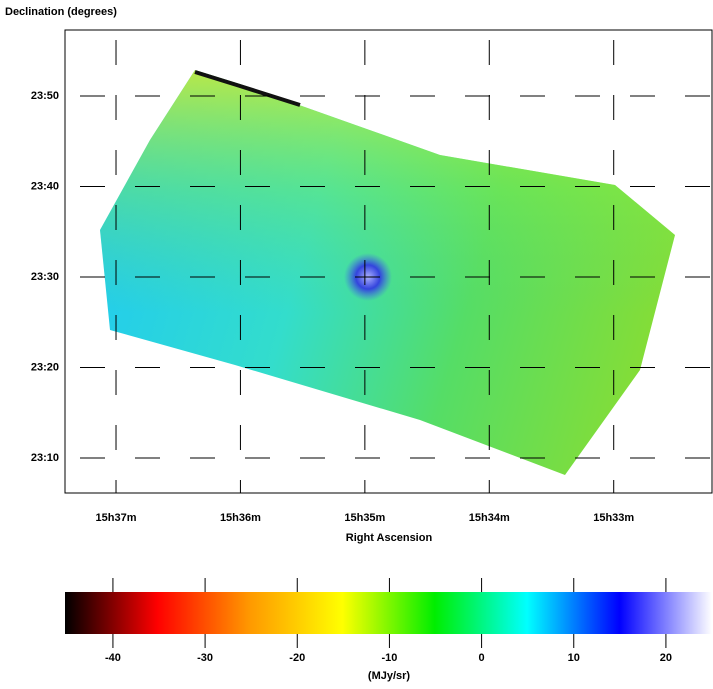  I want to click on colorbar-tick-label: -20, so click(297, 658).